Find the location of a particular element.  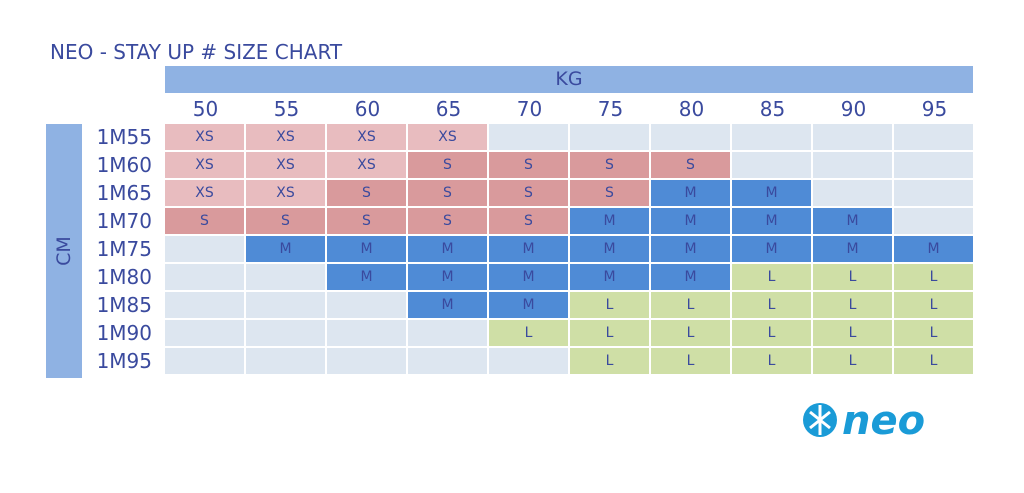

row-header-1m75: 1M75 is located at coordinates (124, 249).